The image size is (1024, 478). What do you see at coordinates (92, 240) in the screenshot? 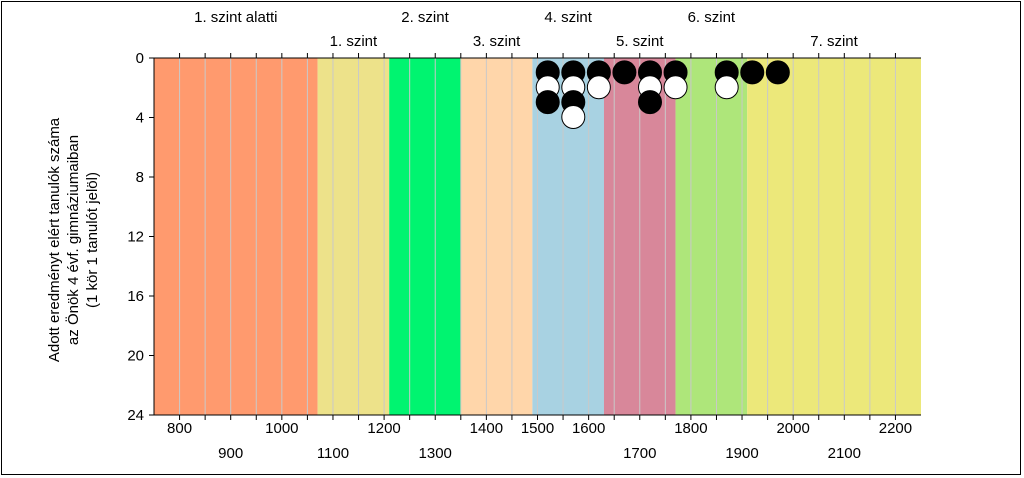
I see `y-axis-label-line: (1 kör 1 tanulót jelöl)` at bounding box center [92, 240].